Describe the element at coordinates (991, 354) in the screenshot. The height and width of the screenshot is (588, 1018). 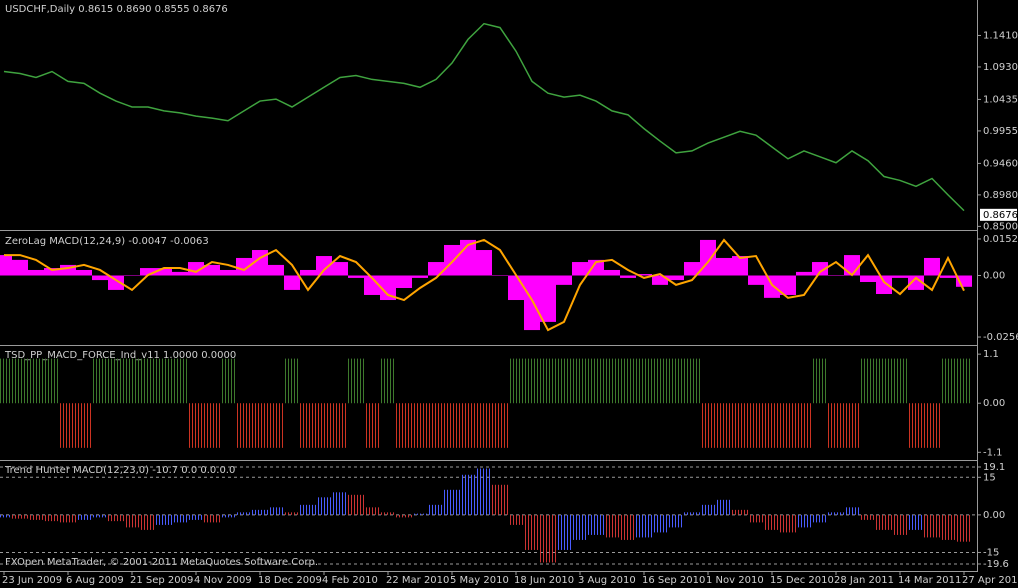
I see `y-tick-label: 1.1` at that location.